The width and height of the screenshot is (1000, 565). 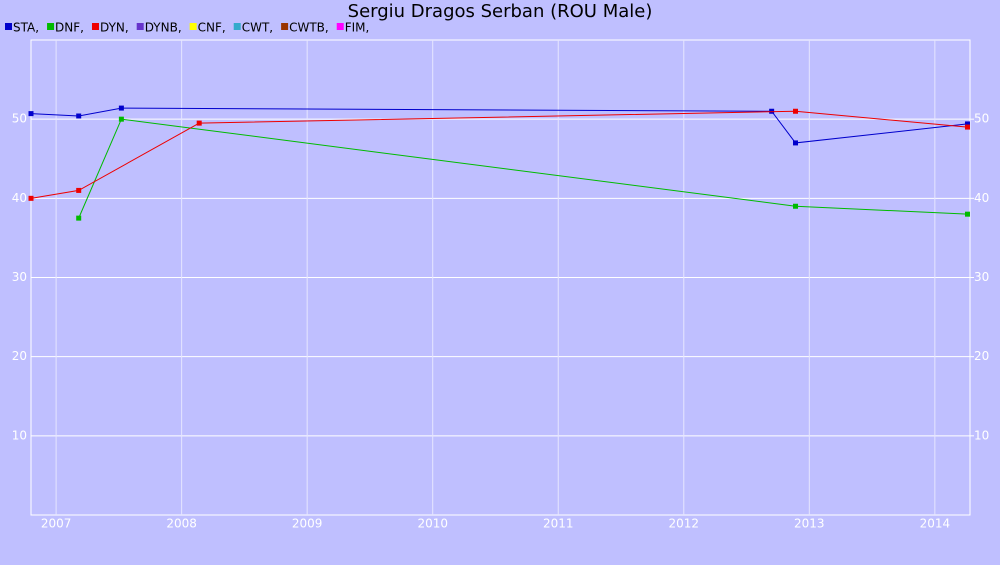 I want to click on x-tick-label: 2010, so click(x=432, y=524).